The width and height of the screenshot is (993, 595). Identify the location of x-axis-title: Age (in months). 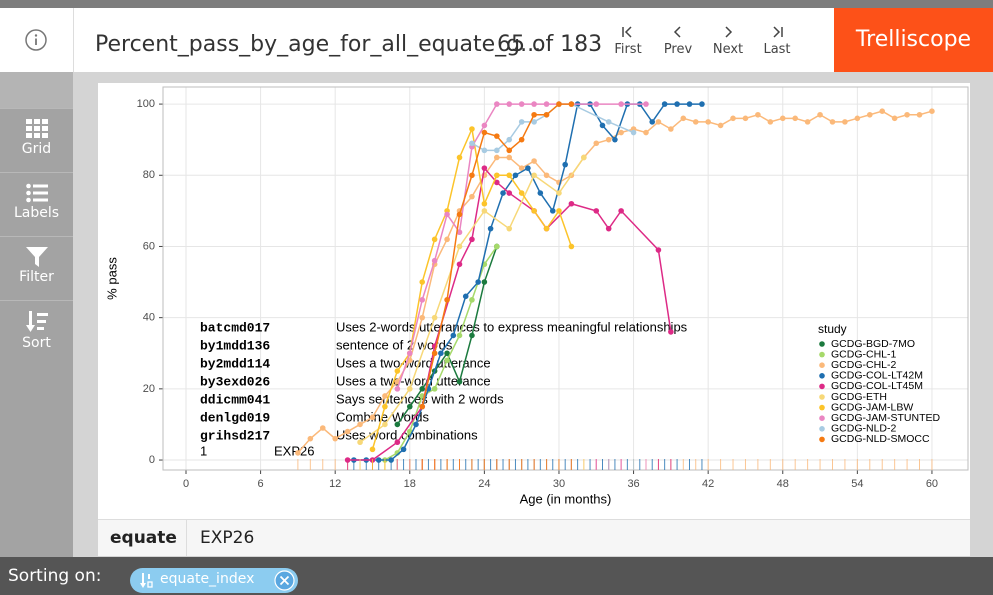
(566, 498).